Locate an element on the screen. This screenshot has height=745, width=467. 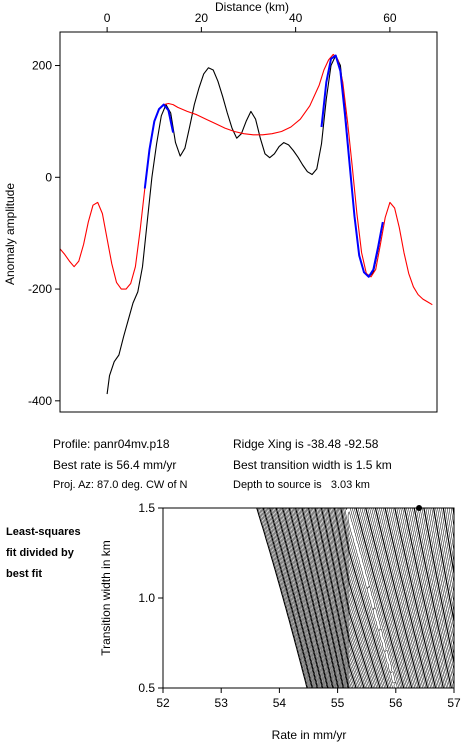
bottom-x-tick-label: 56 is located at coordinates (396, 703).